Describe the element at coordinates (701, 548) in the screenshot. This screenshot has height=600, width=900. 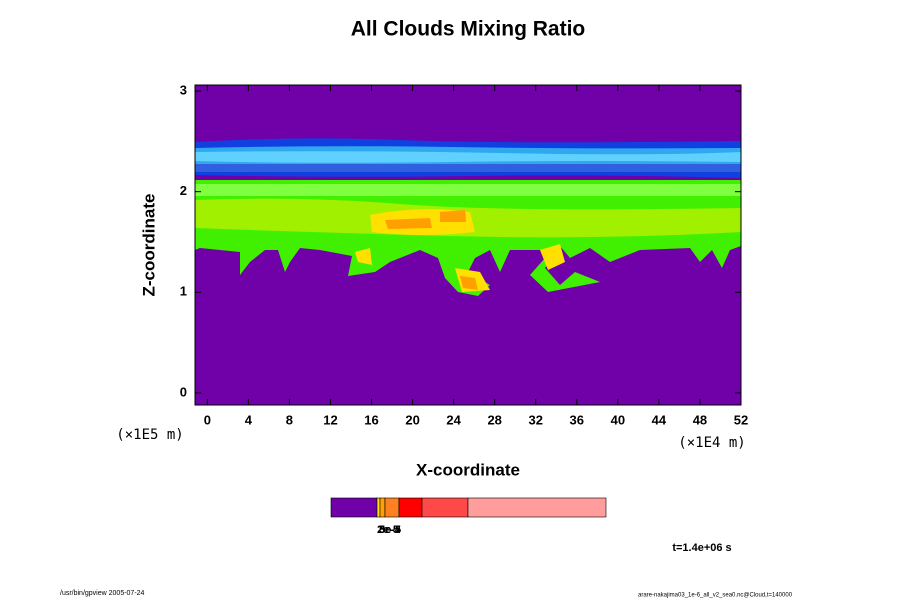
I see `time-label: t=1.4e+06 s` at that location.